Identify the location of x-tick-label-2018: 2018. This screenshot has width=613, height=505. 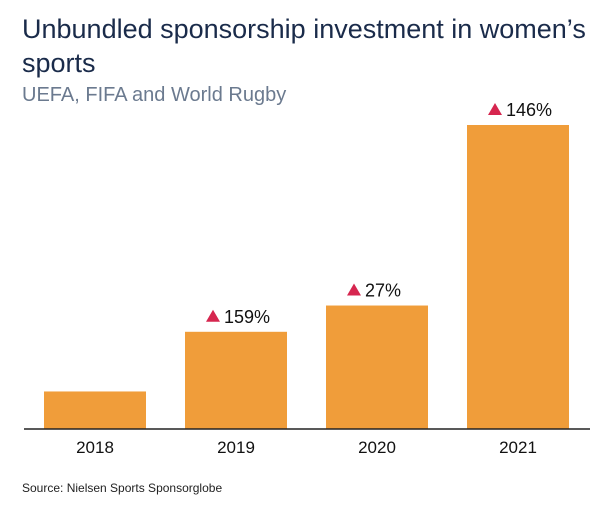
(95, 447).